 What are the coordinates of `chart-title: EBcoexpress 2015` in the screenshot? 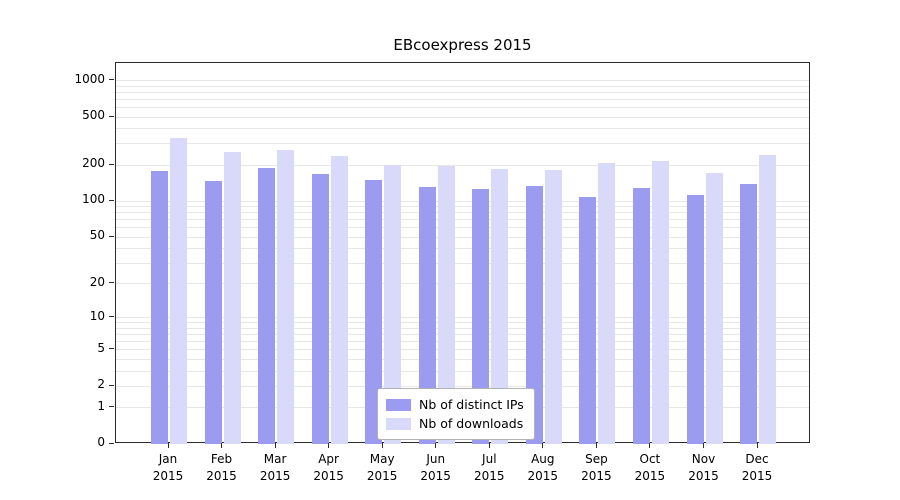 It's located at (462, 45).